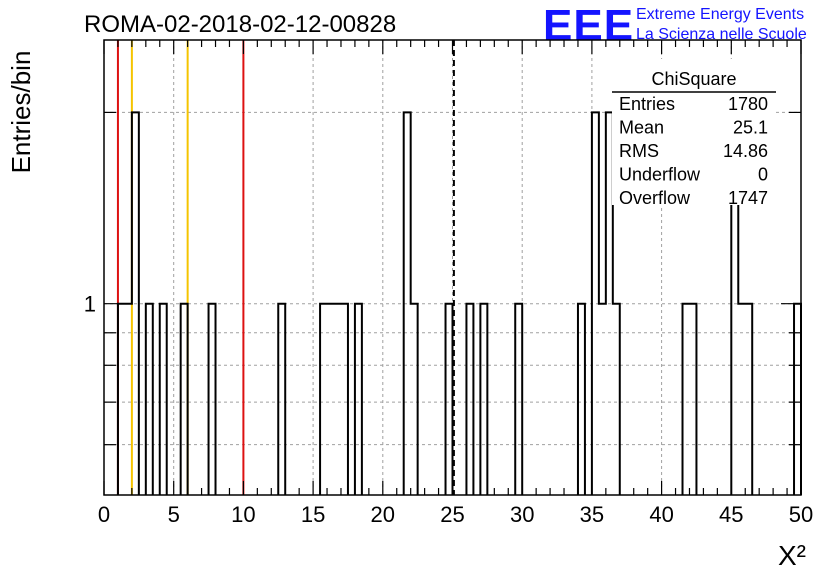  Describe the element at coordinates (104, 514) in the screenshot. I see `x-tick-label: 0` at that location.